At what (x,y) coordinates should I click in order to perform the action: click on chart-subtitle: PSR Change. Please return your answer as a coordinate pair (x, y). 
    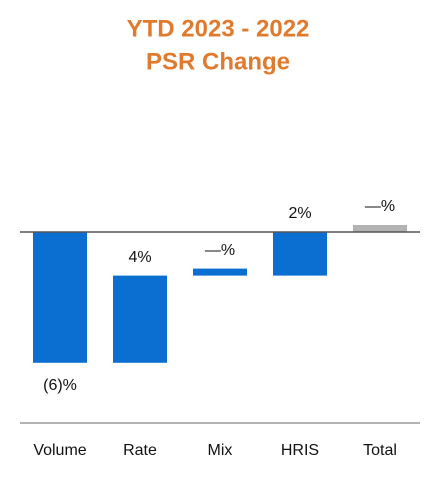
    Looking at the image, I should click on (218, 61).